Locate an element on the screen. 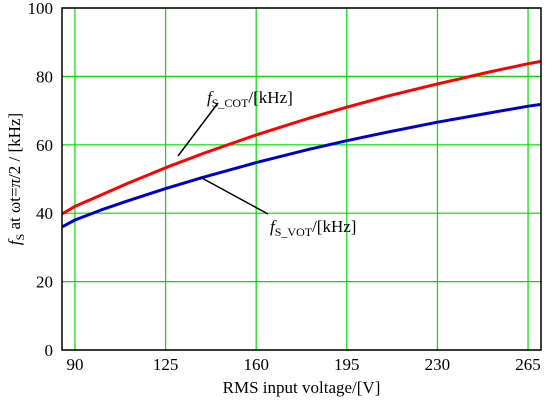 This screenshot has height=401, width=550. x-tick-label: 230 is located at coordinates (438, 364).